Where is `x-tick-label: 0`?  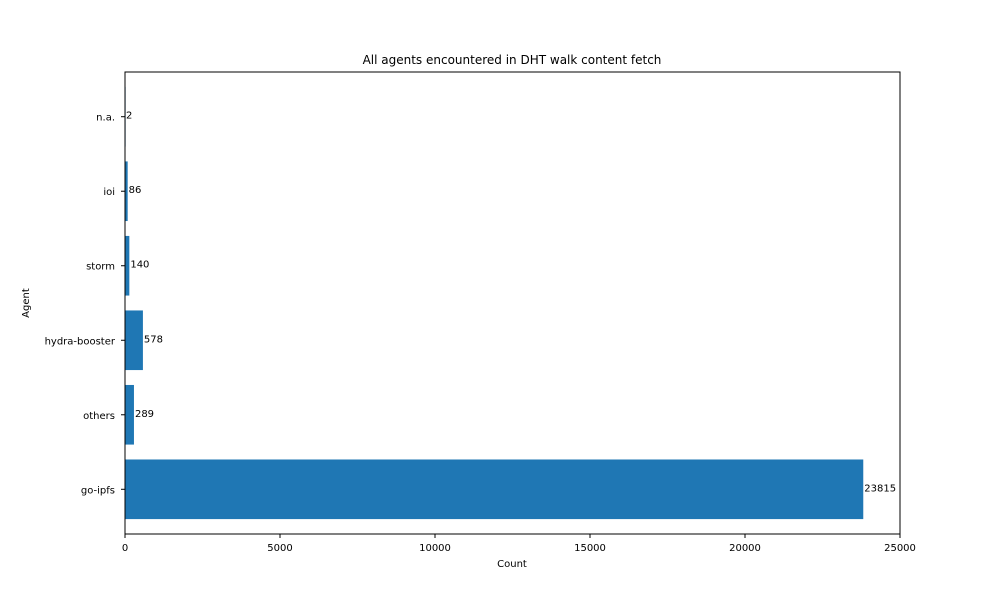
x-tick-label: 0 is located at coordinates (125, 548).